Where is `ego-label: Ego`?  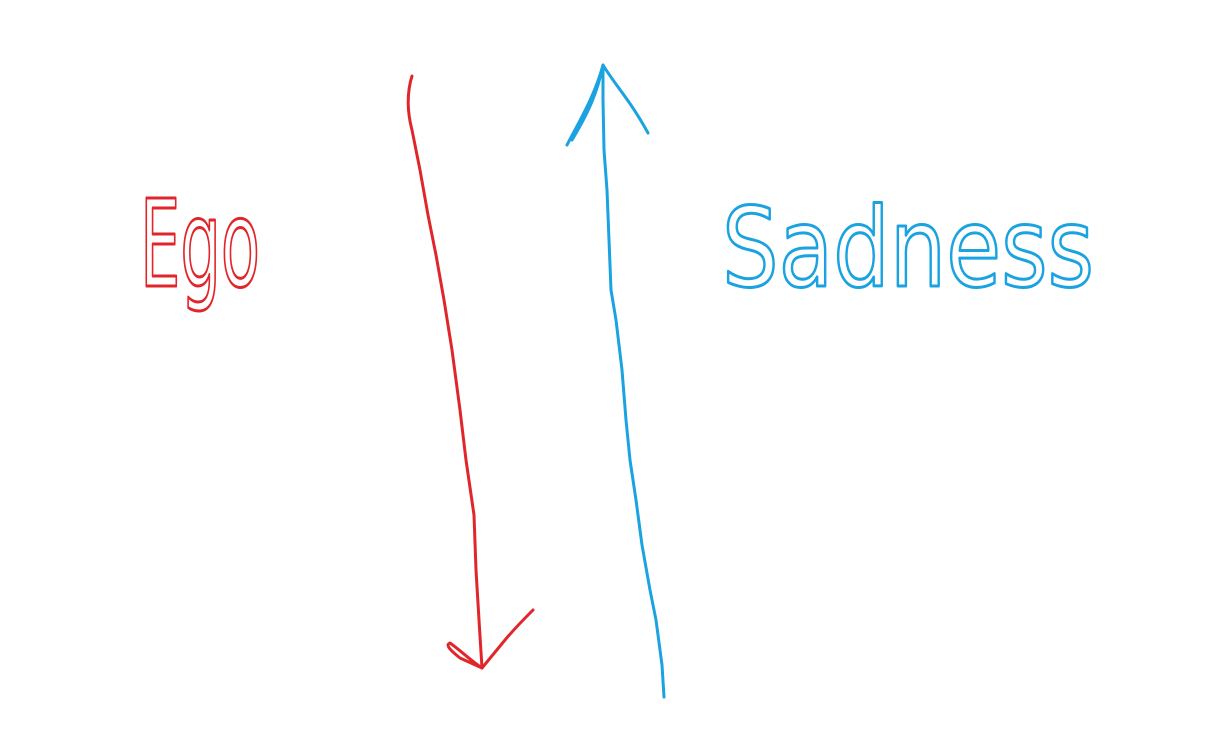 ego-label: Ego is located at coordinates (200, 245).